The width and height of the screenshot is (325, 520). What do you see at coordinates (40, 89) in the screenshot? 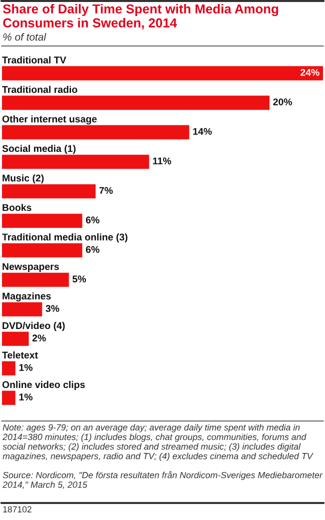
I see `y-tick-label: Traditional radio` at bounding box center [40, 89].